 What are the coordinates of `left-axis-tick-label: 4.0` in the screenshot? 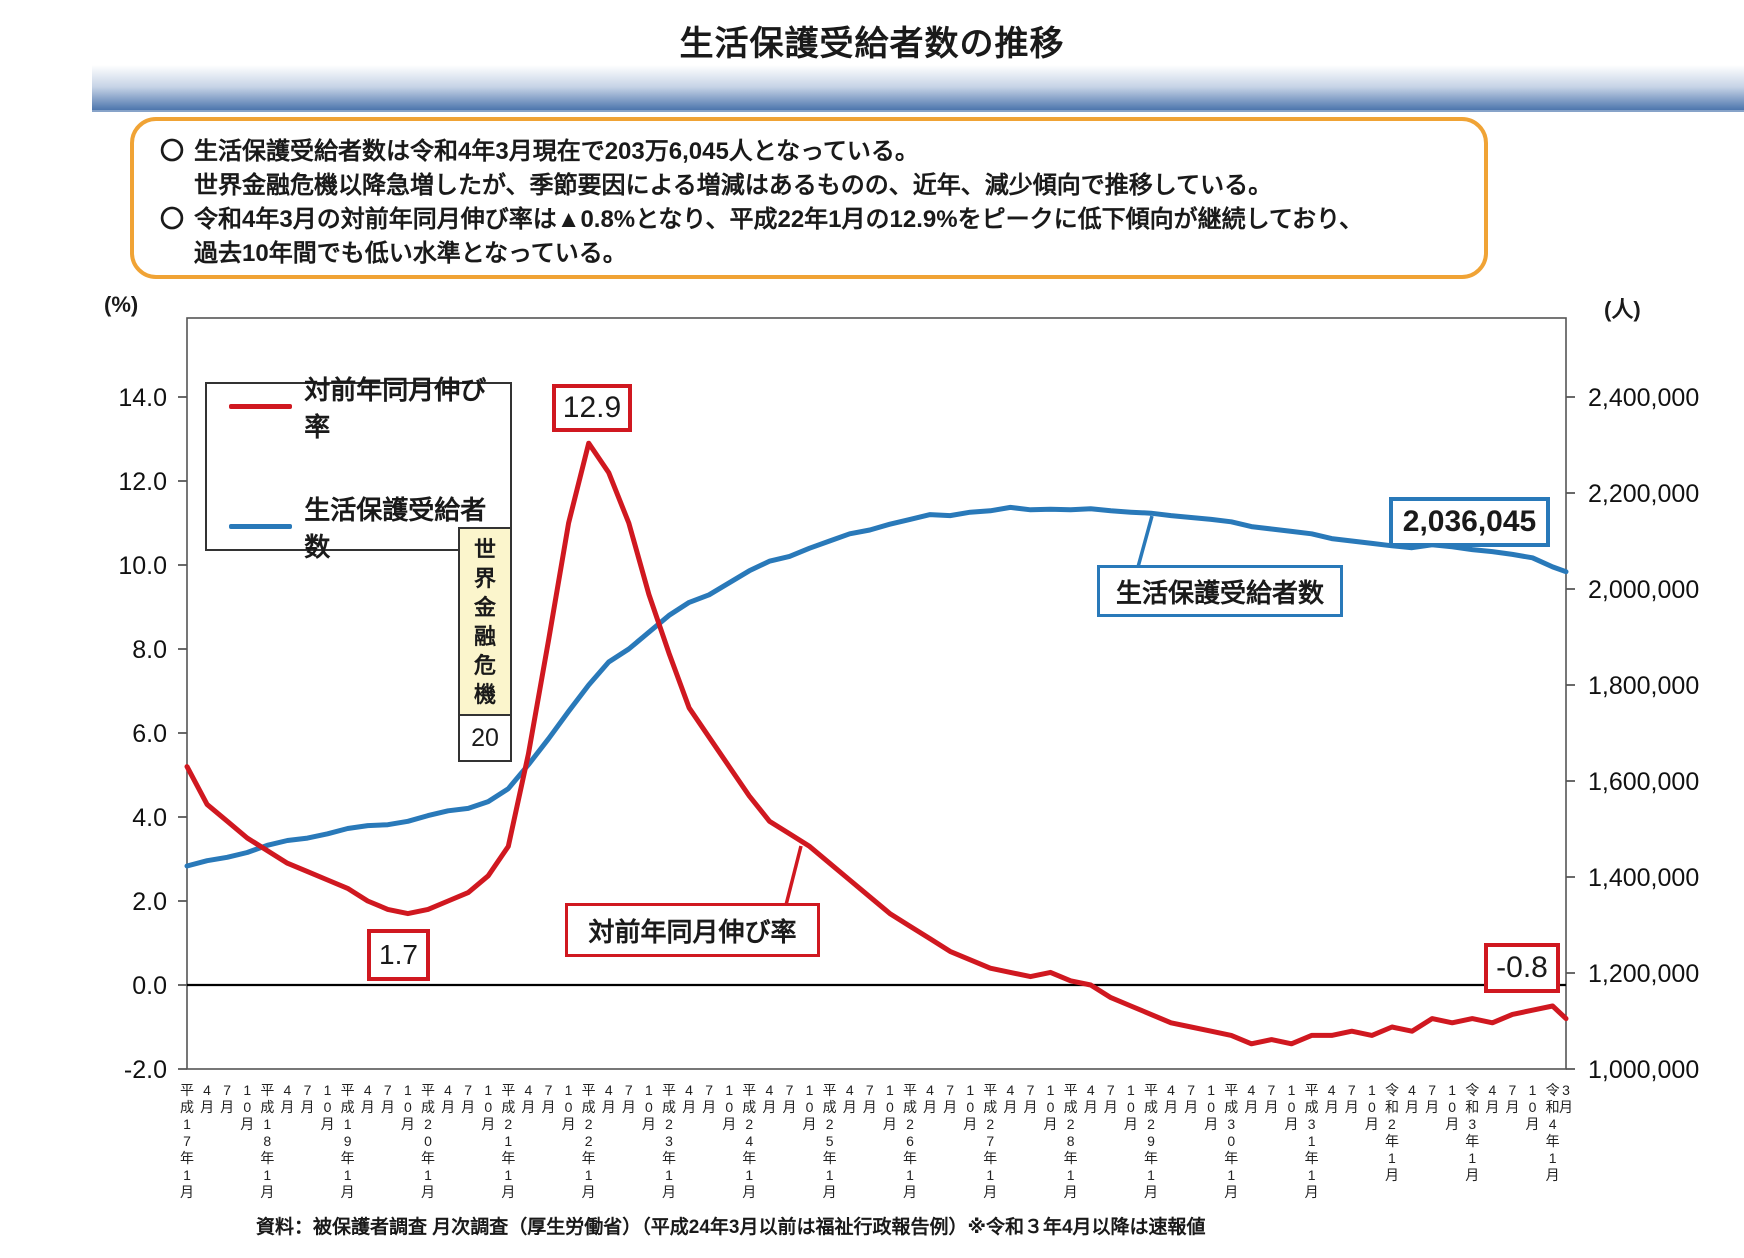 It's located at (149, 818).